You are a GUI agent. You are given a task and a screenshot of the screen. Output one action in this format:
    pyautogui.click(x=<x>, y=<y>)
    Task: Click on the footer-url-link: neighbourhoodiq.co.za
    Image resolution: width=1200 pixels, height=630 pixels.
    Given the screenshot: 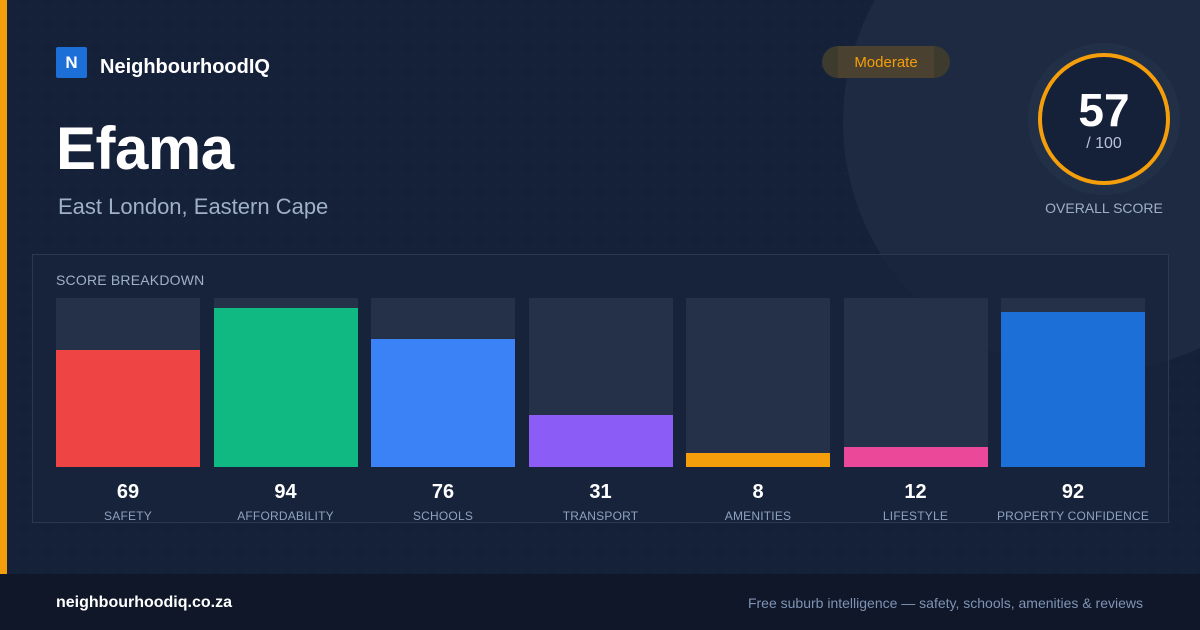 What is the action you would take?
    pyautogui.click(x=144, y=602)
    